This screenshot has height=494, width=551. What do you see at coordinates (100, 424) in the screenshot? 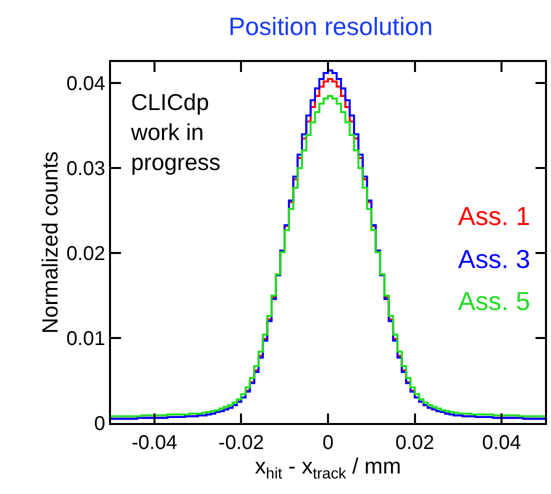
I see `y-tick-label: 0` at bounding box center [100, 424].